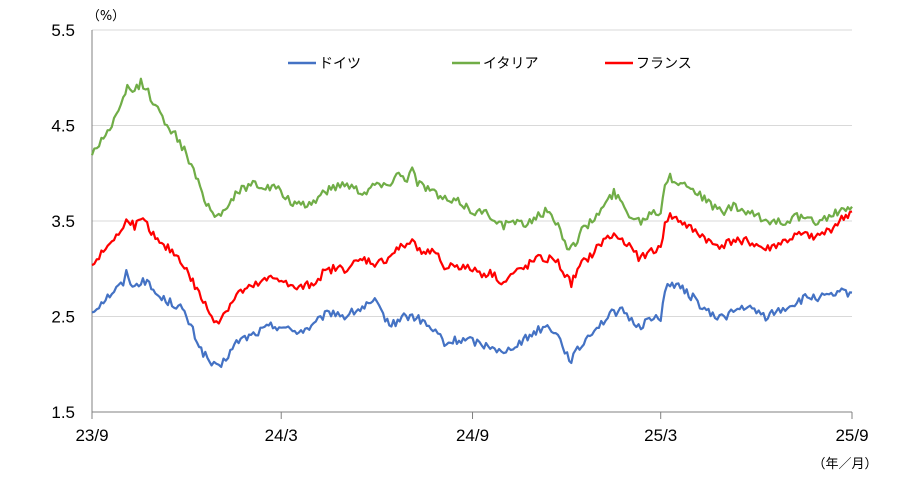 The width and height of the screenshot is (900, 485). I want to click on x-tick-label: 24/9, so click(472, 435).